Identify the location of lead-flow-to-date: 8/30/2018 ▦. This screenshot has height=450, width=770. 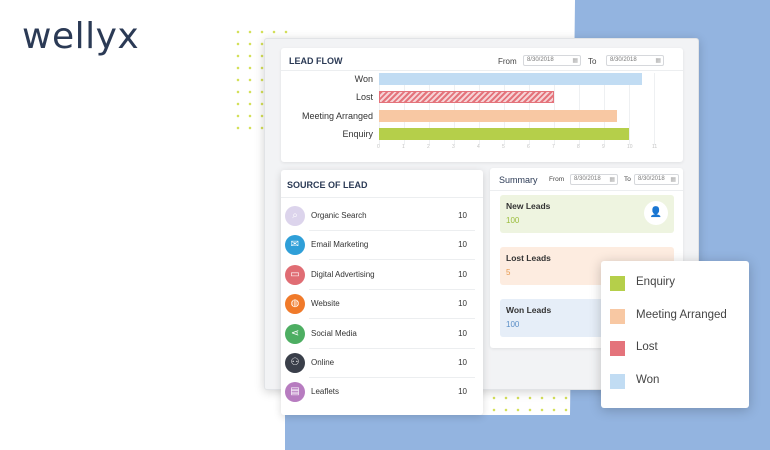
(635, 60).